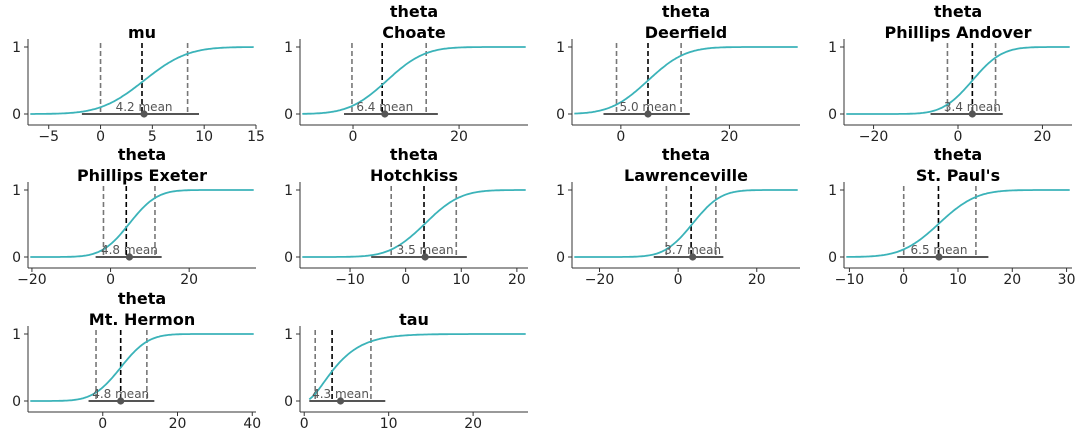 This screenshot has width=1080, height=430. I want to click on subplot-svg: theta Phillips Exeter 0 1 −20 0 20 4.8 mean, so click(134, 216).